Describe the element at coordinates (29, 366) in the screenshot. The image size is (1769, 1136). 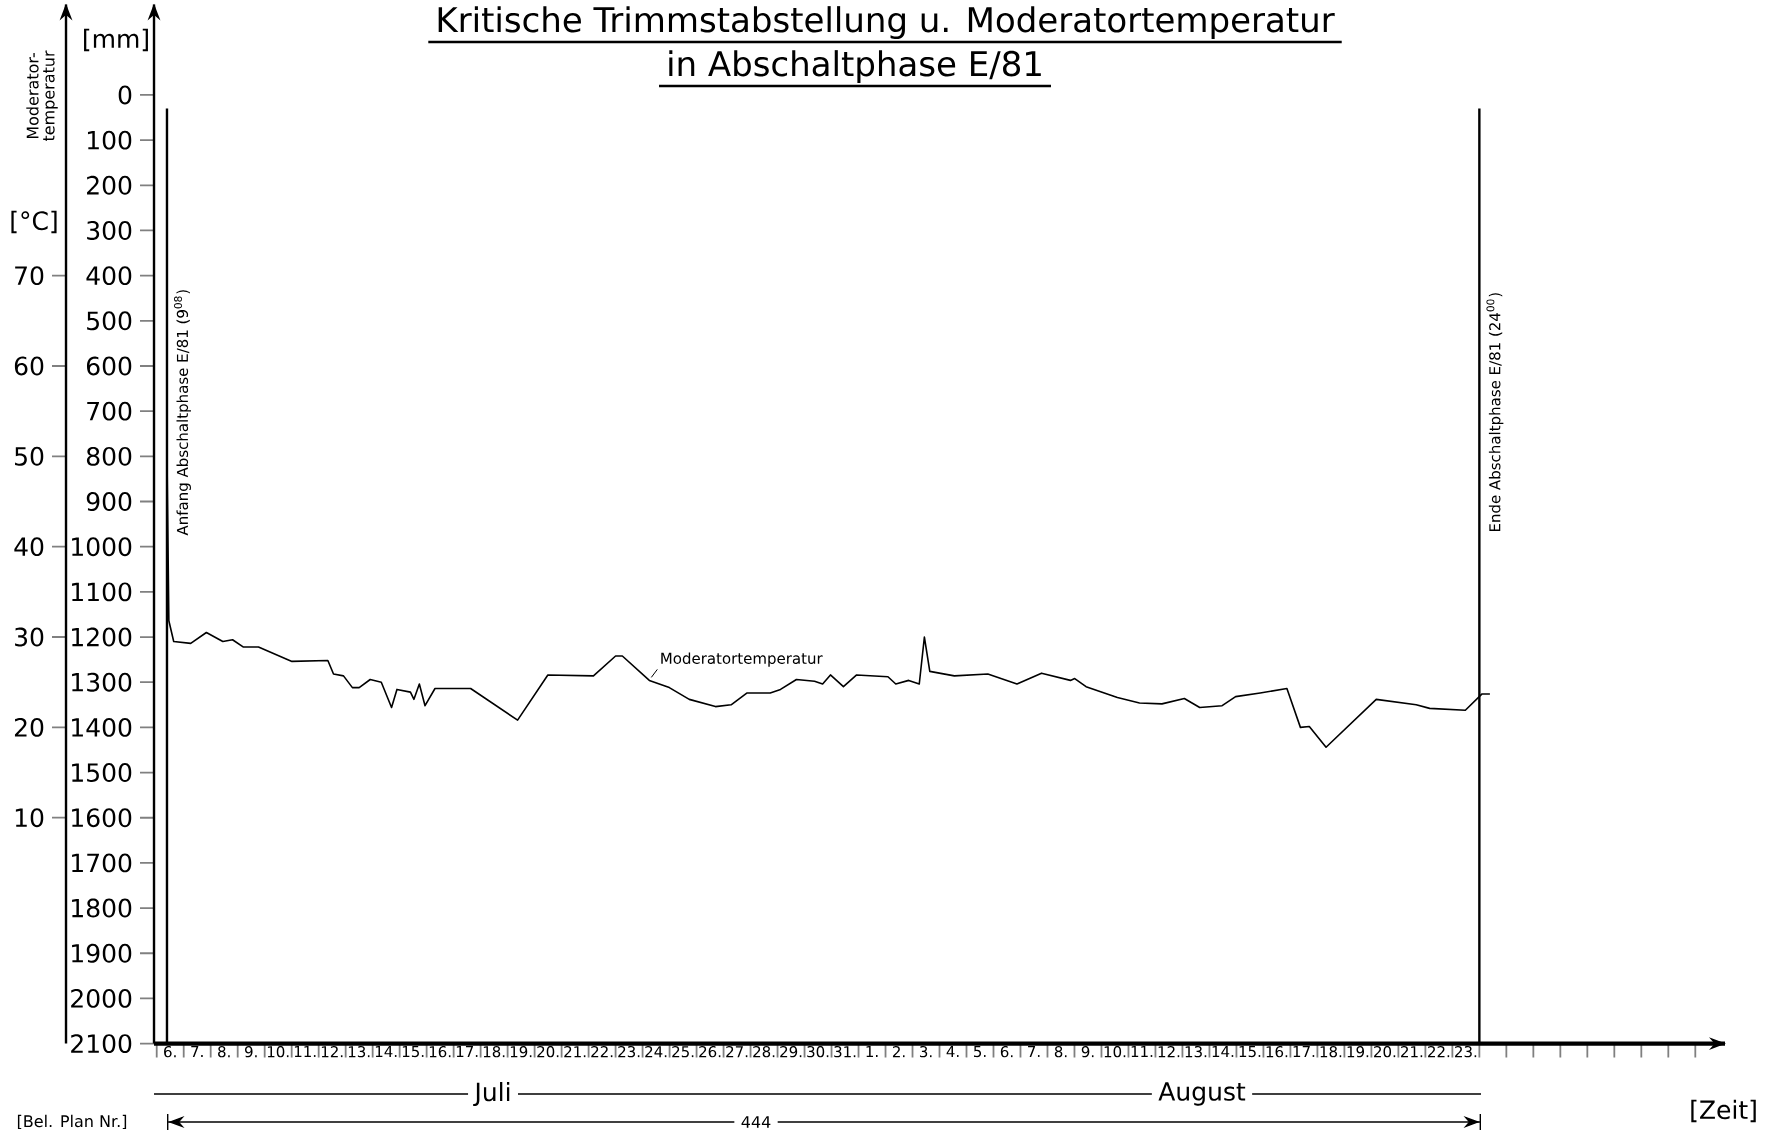
I see `y2-tick-label: 60` at that location.